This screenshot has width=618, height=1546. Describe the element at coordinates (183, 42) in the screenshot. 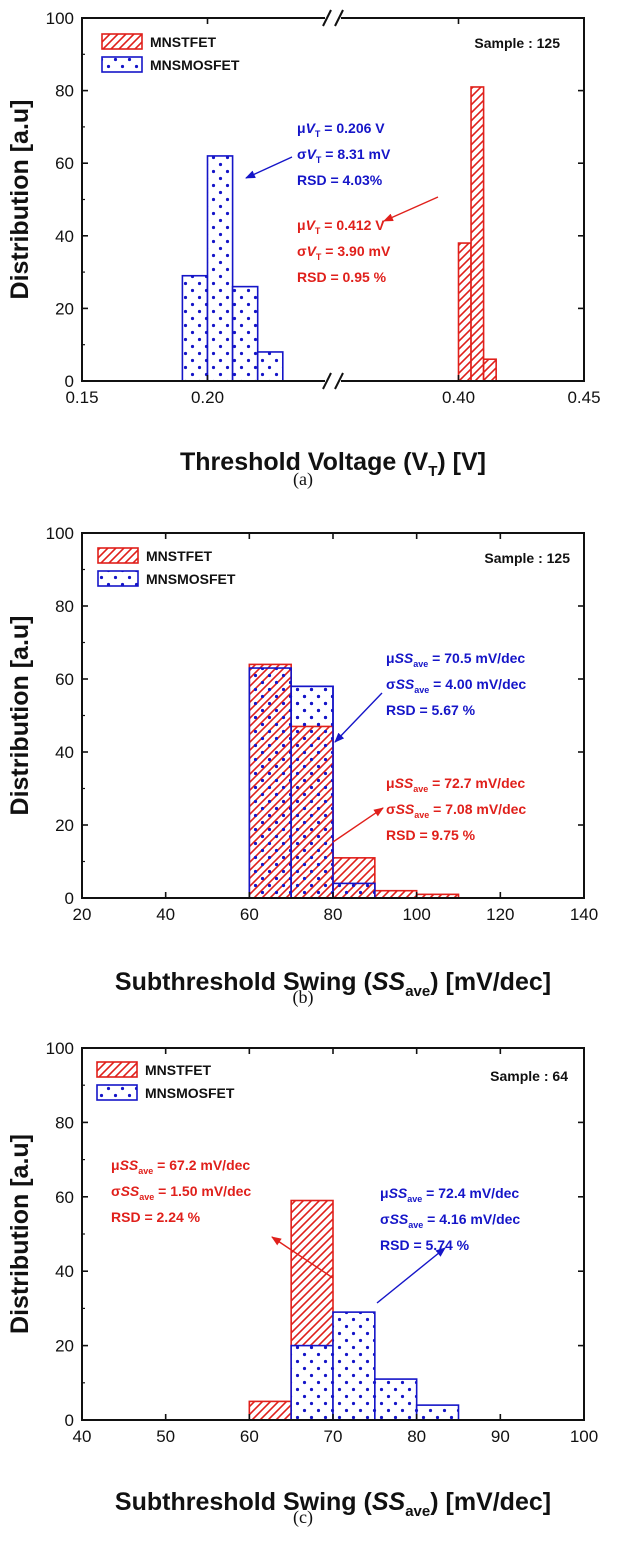

I see `legend-label-mnstfet: MNSTFET` at that location.